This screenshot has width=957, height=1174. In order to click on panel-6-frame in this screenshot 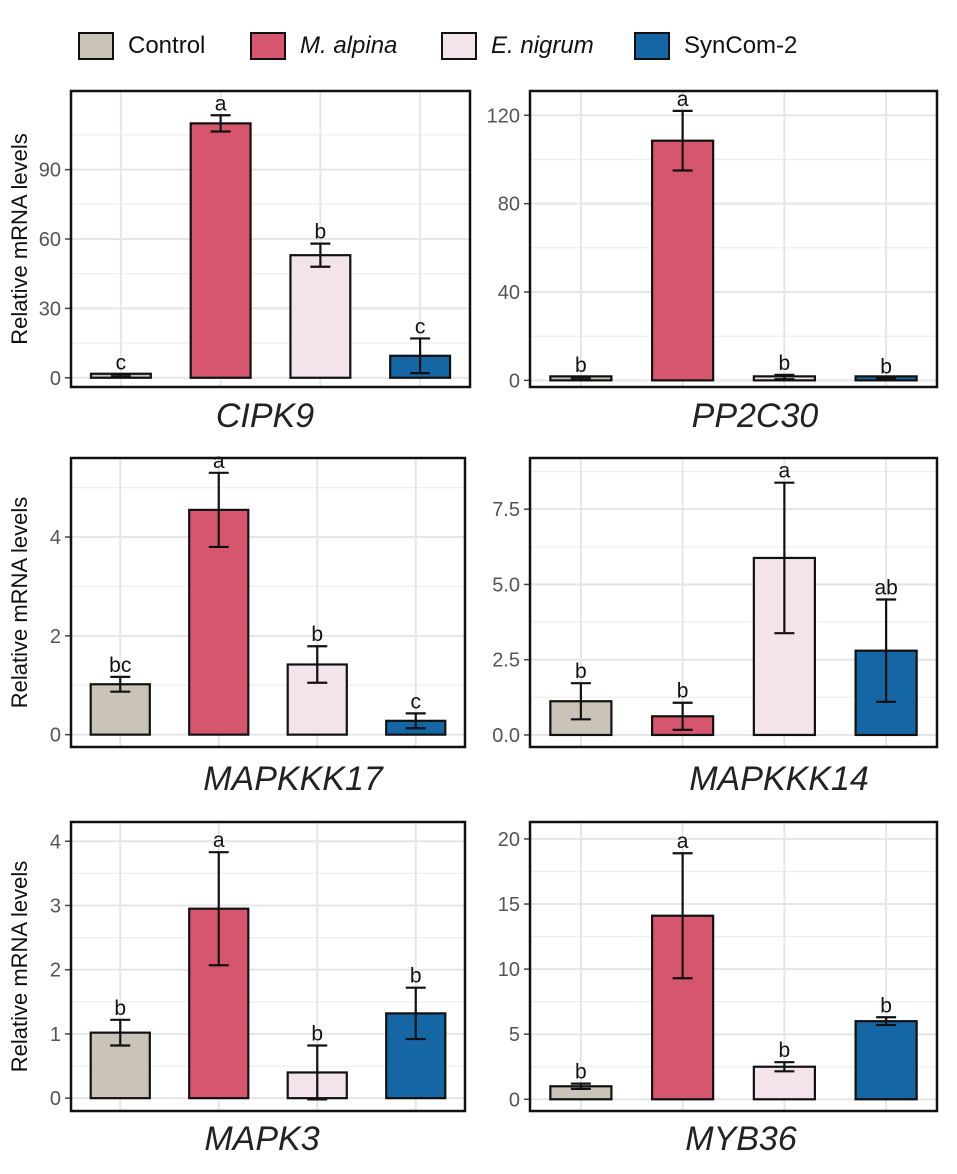, I will do `click(733, 966)`.